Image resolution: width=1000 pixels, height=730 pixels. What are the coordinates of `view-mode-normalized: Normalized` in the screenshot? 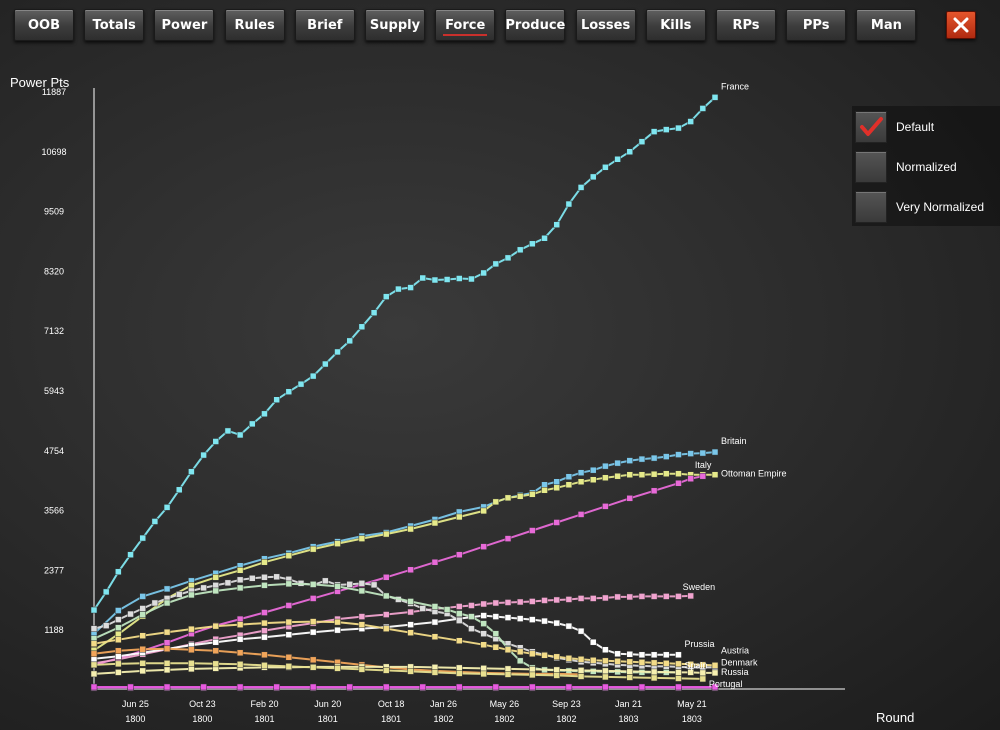 It's located at (927, 167).